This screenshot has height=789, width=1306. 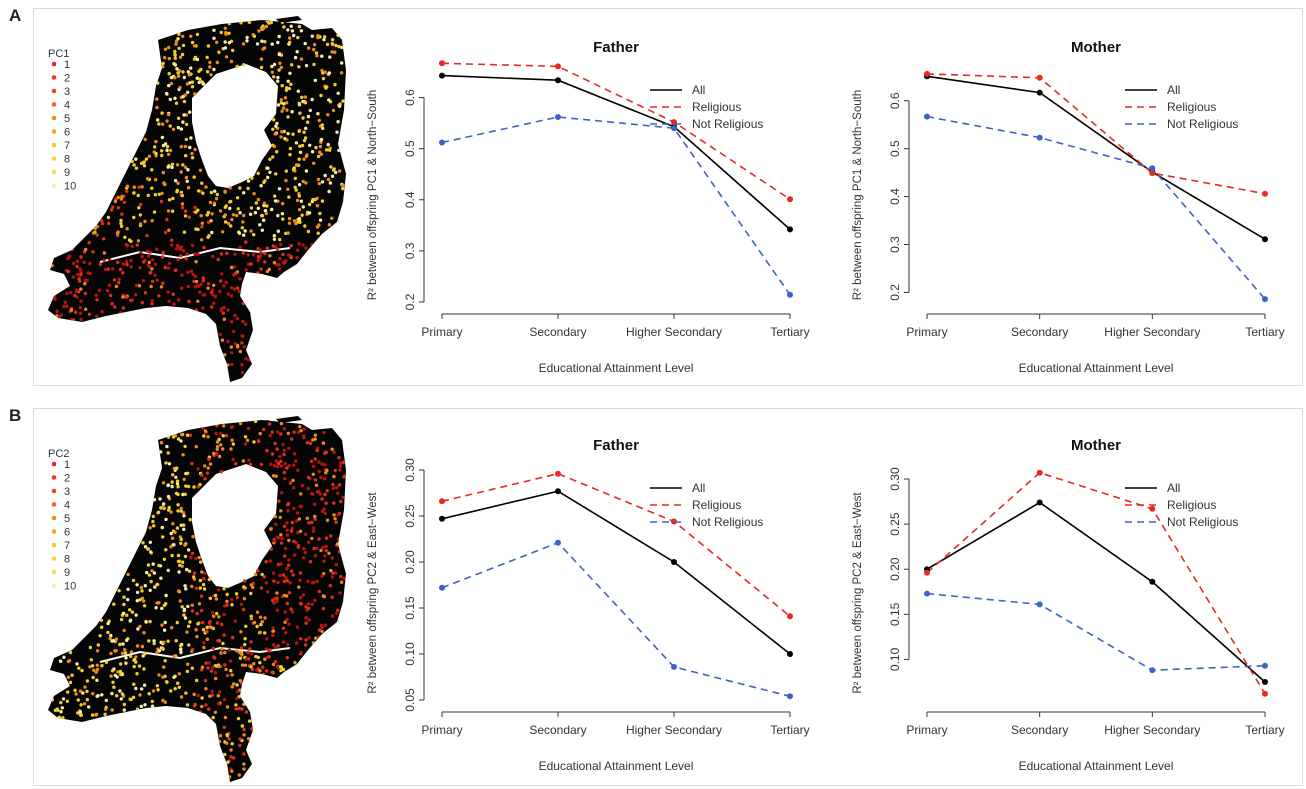 What do you see at coordinates (67, 119) in the screenshot?
I see `map-legend-label: 5` at bounding box center [67, 119].